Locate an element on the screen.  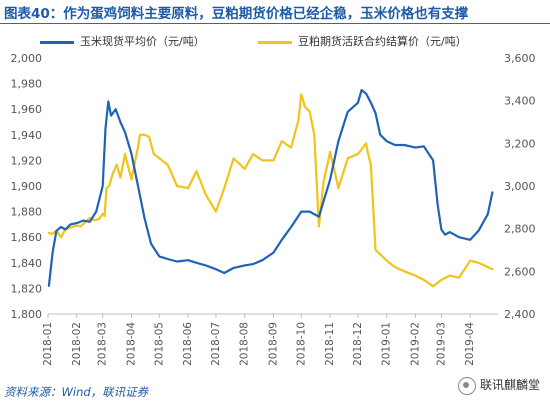
y-left-tick-label: 1,800 is located at coordinates (27, 314).